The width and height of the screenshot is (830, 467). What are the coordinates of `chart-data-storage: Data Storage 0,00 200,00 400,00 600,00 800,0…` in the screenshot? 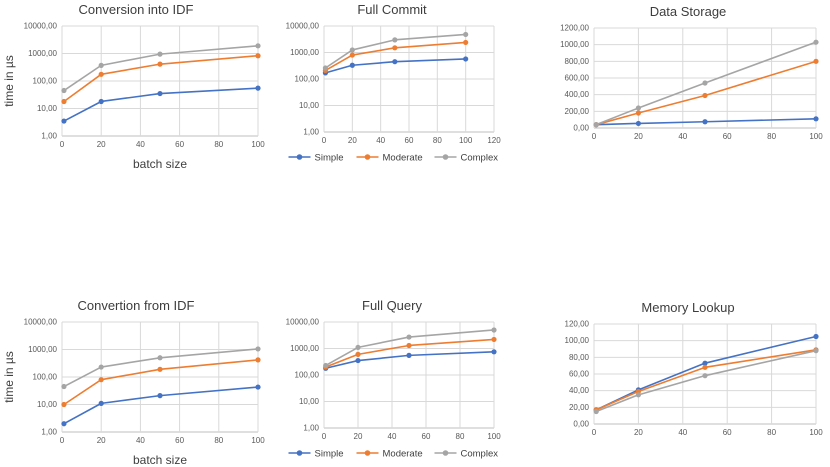 It's located at (688, 72).